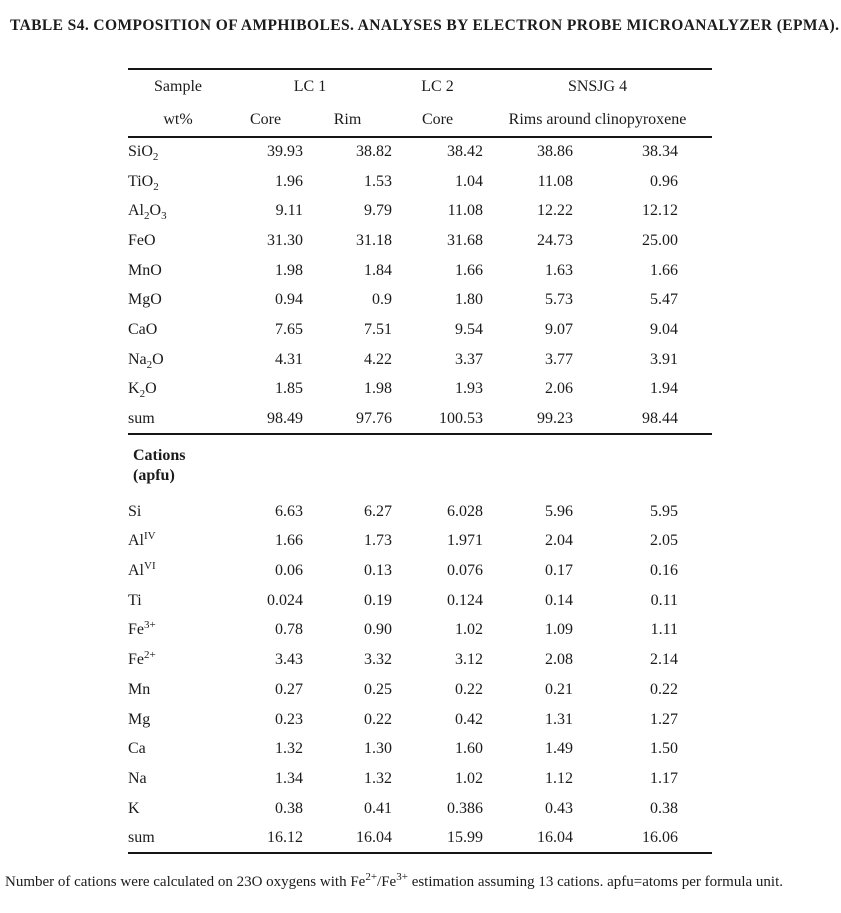 This screenshot has height=913, width=841. I want to click on value-cell: 38.42, so click(465, 152).